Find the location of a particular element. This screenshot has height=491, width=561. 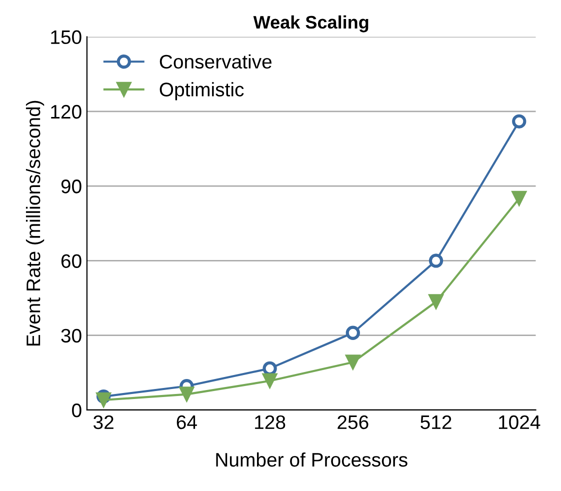

legend-label: Conservative is located at coordinates (216, 61).